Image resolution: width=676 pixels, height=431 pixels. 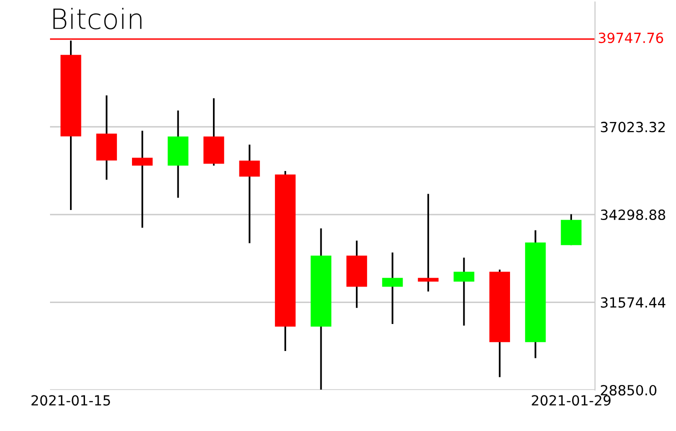 I want to click on y-tick-label: 28850.0, so click(x=628, y=390).